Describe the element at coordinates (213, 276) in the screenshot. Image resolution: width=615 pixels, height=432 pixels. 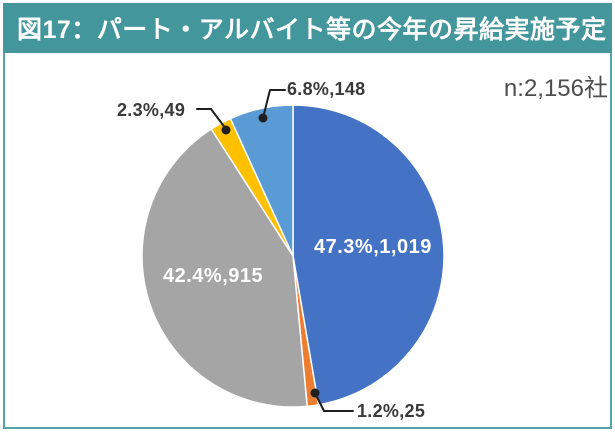
I see `pie-label-gray-slice: 42.4%,915` at that location.